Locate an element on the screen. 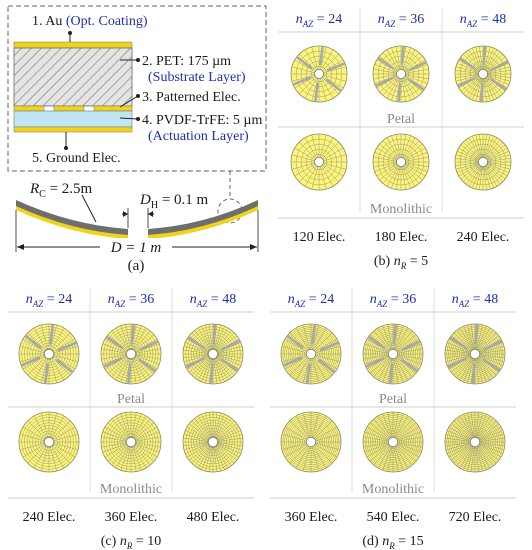 The width and height of the screenshot is (532, 550). panel-caption: (d) nR = 15 is located at coordinates (392, 542).